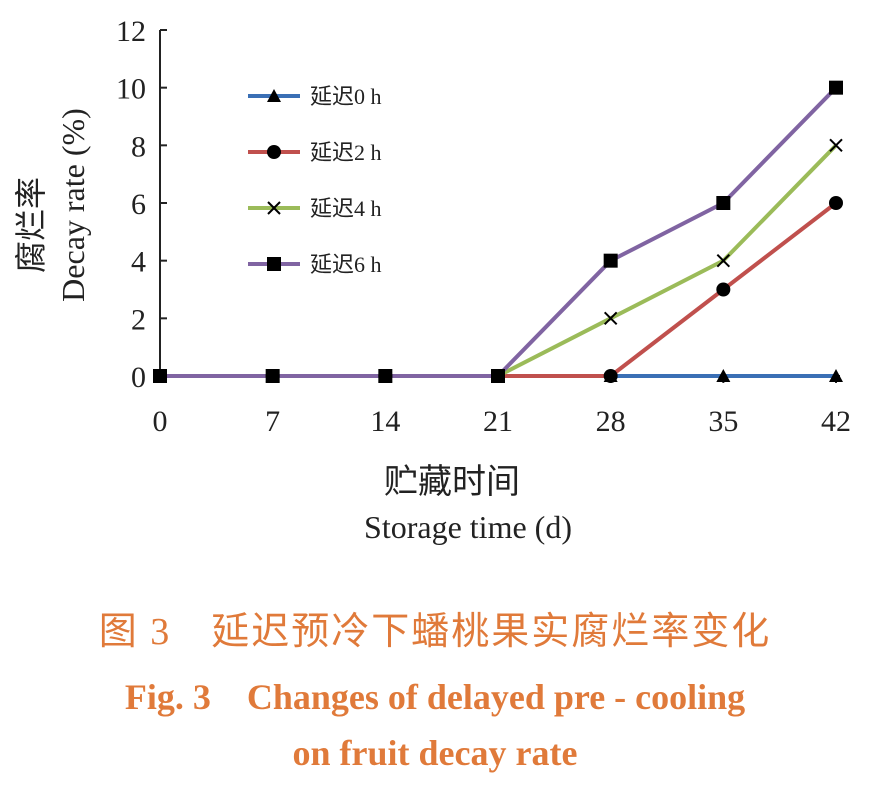 Image resolution: width=870 pixels, height=804 pixels. Describe the element at coordinates (452, 482) in the screenshot. I see `x-axis-label-cn: 贮藏时间` at that location.